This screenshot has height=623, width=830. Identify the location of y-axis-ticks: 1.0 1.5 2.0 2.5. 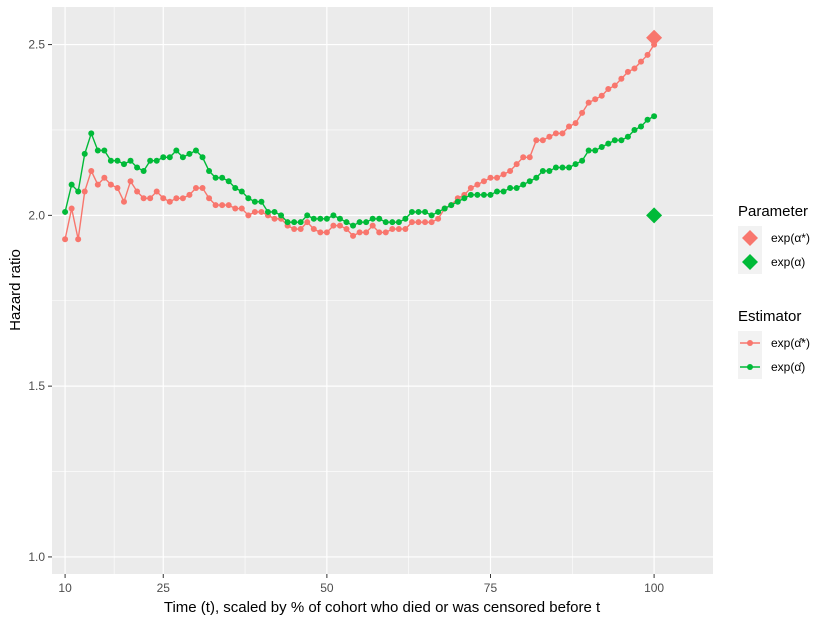
(40, 301).